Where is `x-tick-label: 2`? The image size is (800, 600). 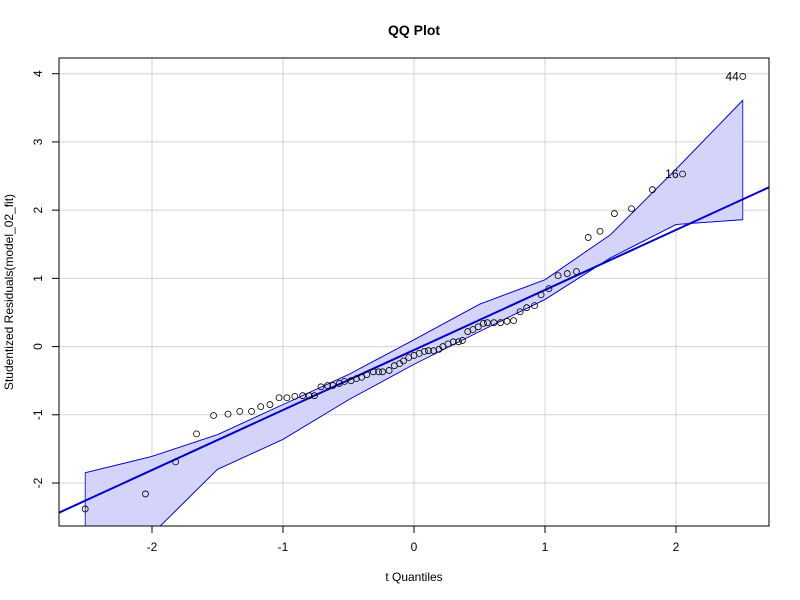
x-tick-label: 2 is located at coordinates (676, 547).